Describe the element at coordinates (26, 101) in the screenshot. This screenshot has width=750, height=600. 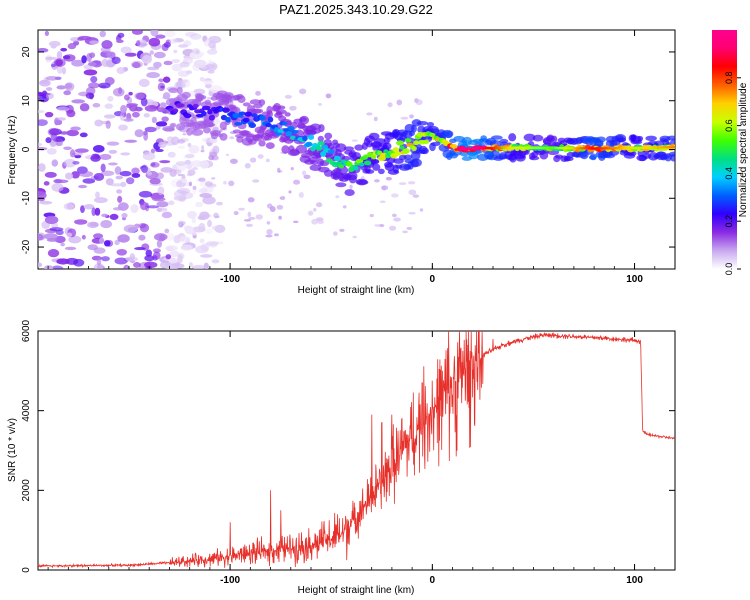
I see `spectrogram-y-tick-label: 10` at that location.